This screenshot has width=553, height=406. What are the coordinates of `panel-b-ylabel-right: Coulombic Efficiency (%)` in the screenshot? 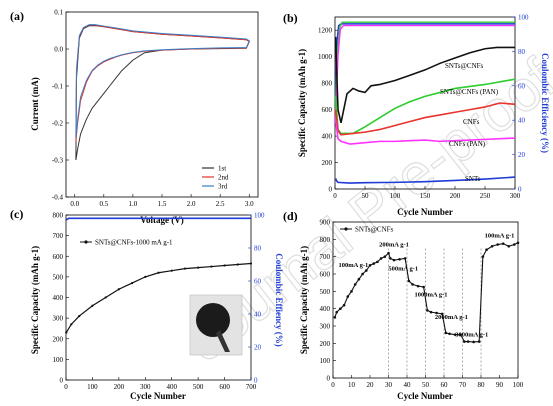 It's located at (545, 103).